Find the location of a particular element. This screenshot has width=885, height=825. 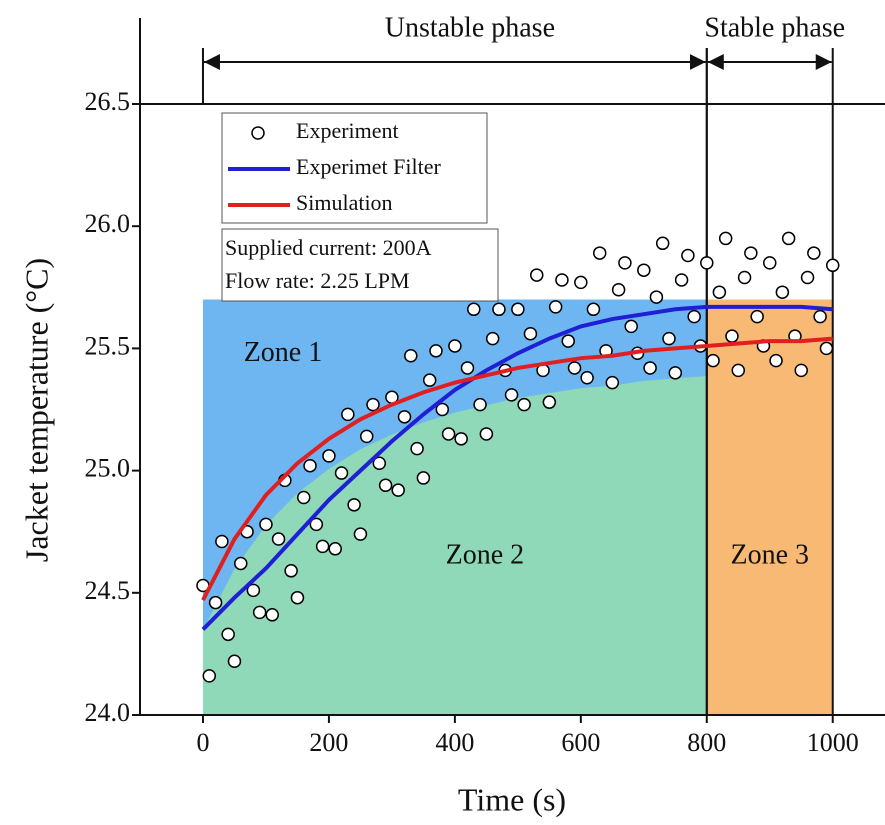

legend: Experiment Experimet Filter Simulation is located at coordinates (354, 168).